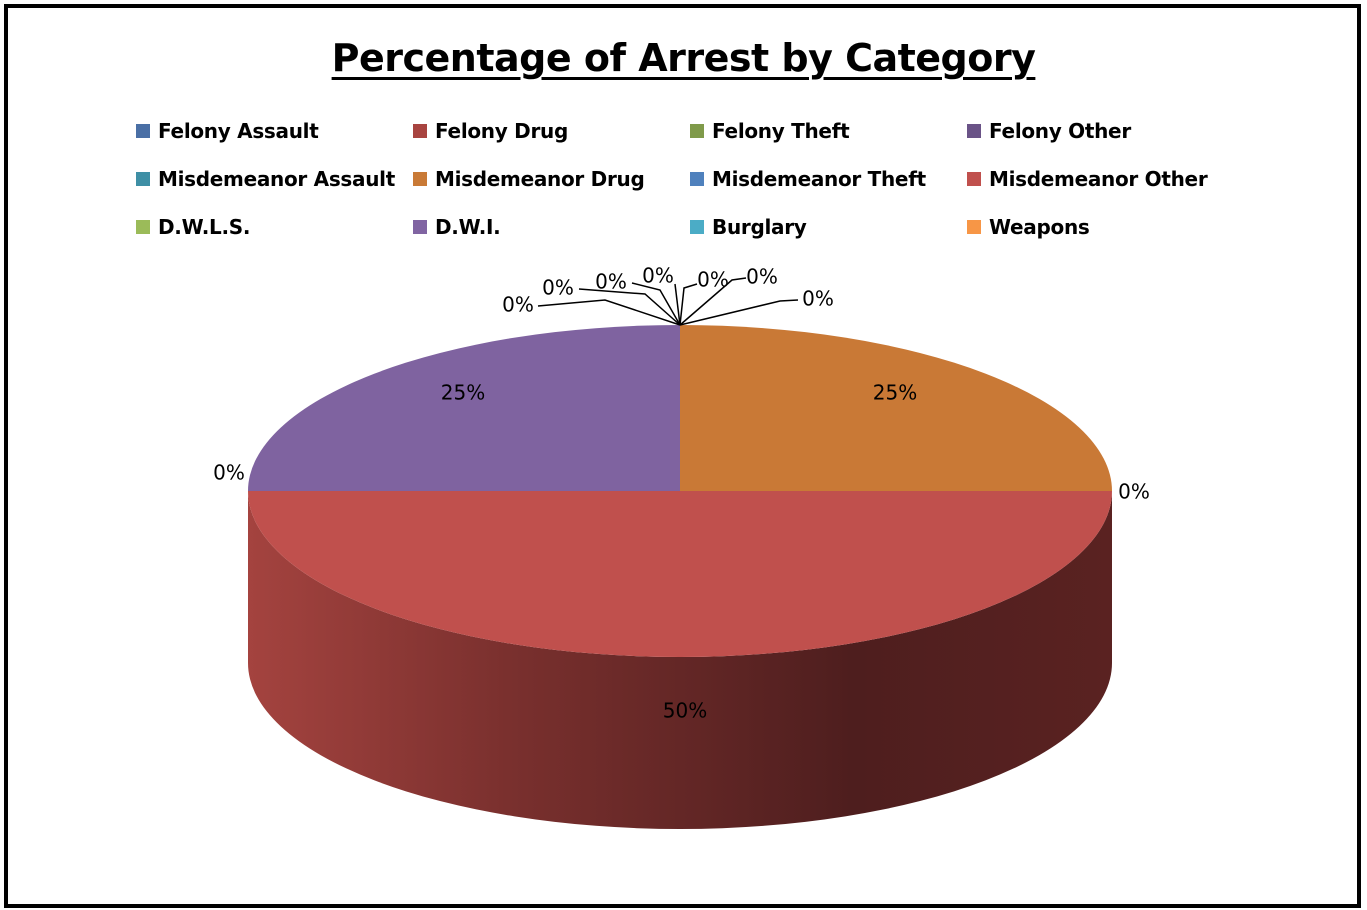  Describe the element at coordinates (1060, 131) in the screenshot. I see `legend-label-felony-other: Felony Other` at that location.